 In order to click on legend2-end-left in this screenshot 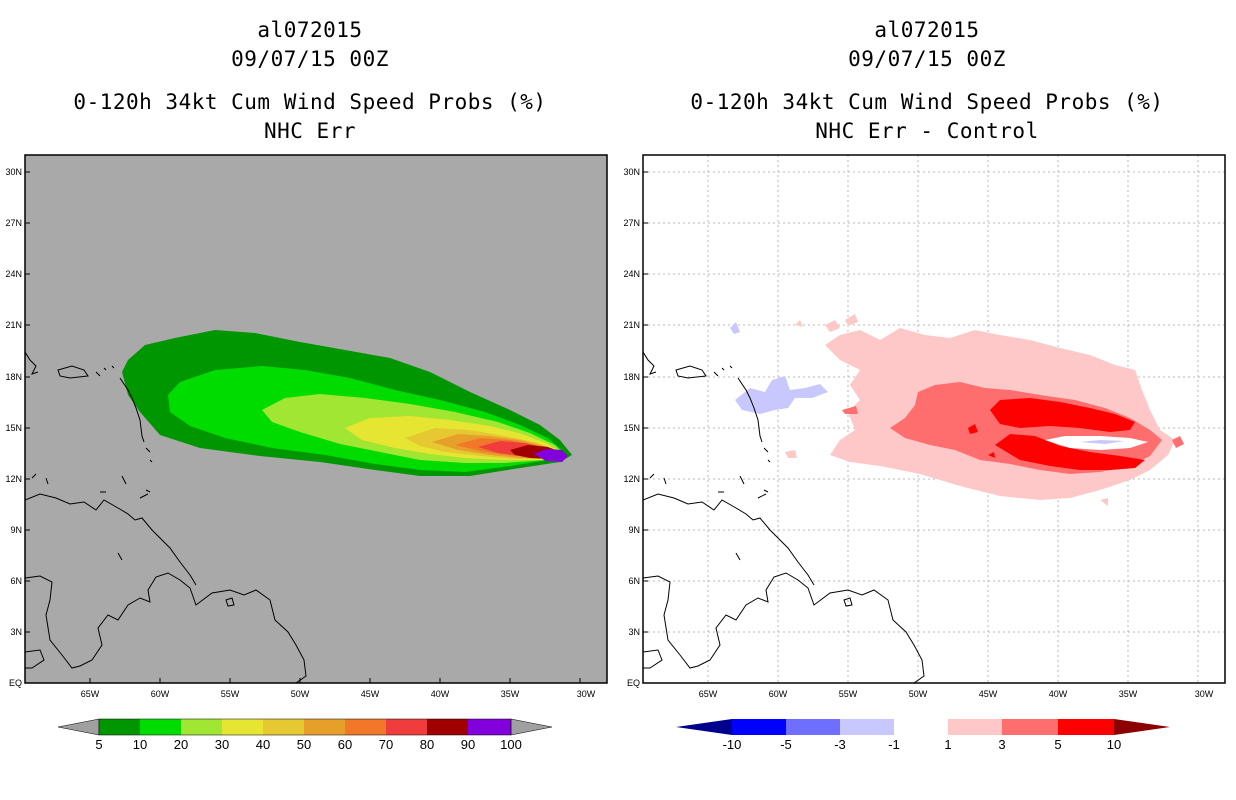, I will do `click(704, 727)`.